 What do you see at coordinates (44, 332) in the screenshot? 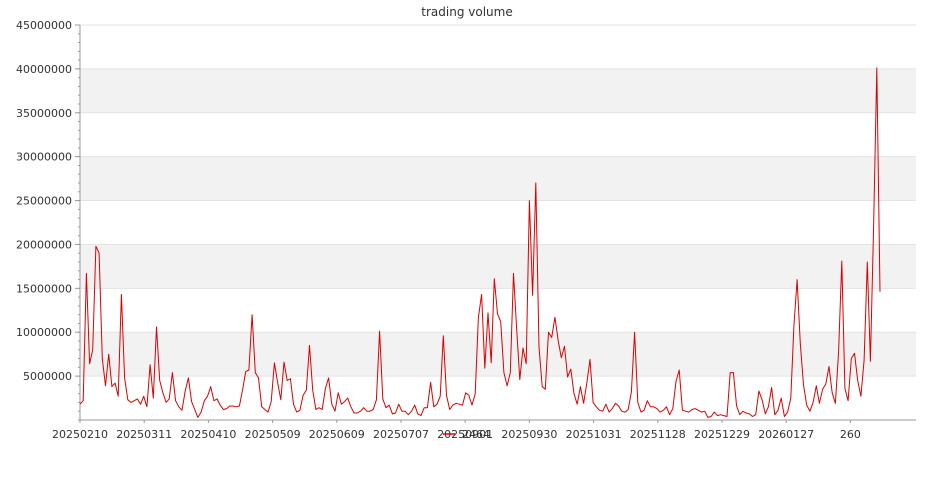
I see `y-tick-label: 10000000` at bounding box center [44, 332].